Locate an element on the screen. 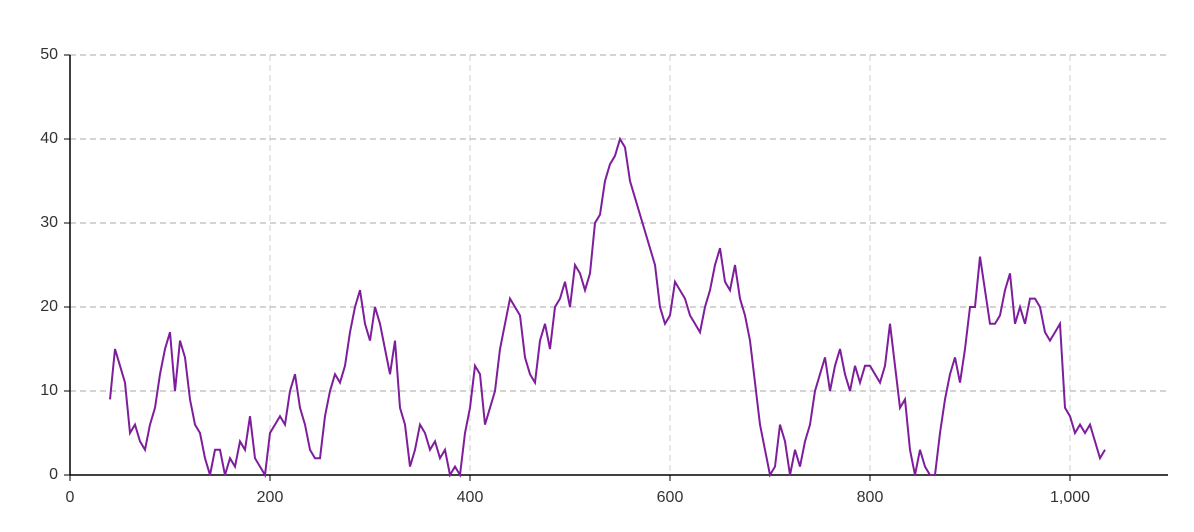  y-tick-label: 50 is located at coordinates (49, 54).